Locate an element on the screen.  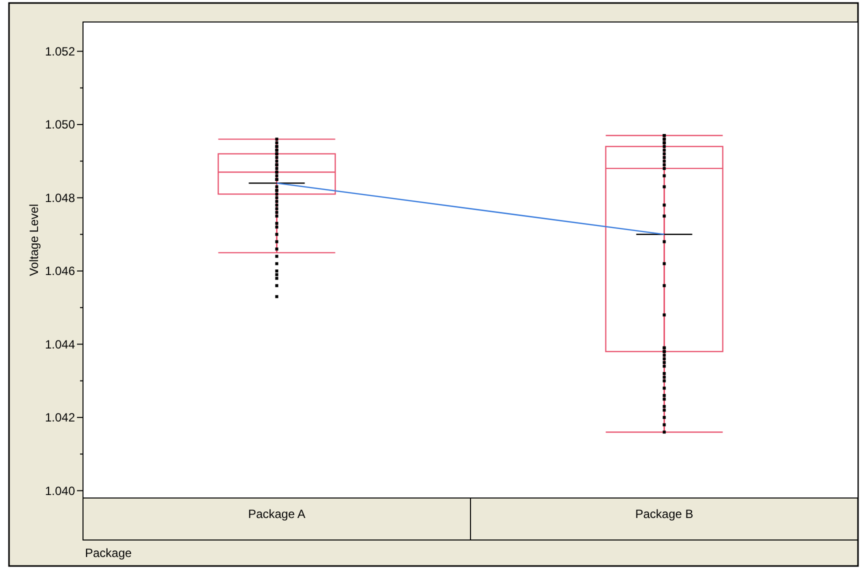
y-tick-label: 1.052 is located at coordinates (60, 51).